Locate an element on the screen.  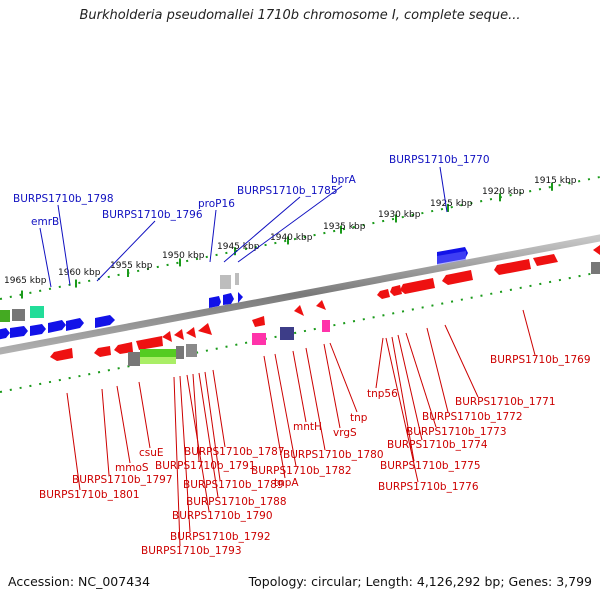
reverse-gene-label: BURPS1710b_1789 is located at coordinates (233, 485).